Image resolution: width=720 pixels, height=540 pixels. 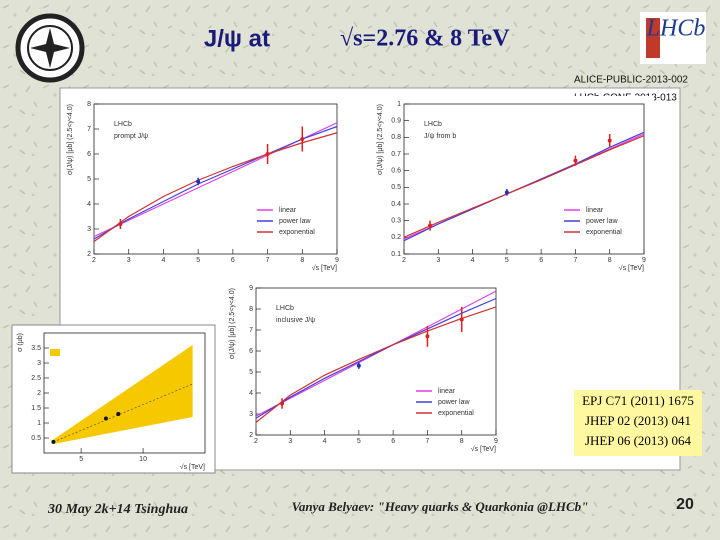 I want to click on sample-label: J/ψ from b, so click(x=440, y=136).